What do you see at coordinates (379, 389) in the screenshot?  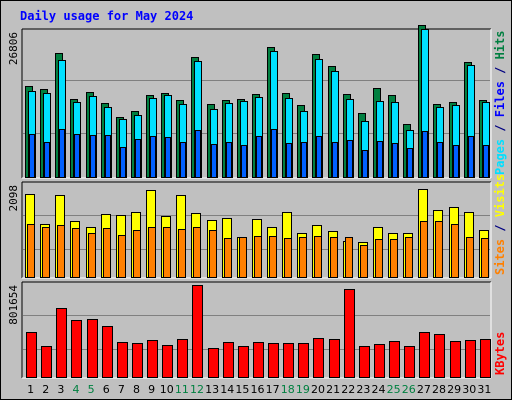 I see `x-tick-label: 24` at bounding box center [379, 389].